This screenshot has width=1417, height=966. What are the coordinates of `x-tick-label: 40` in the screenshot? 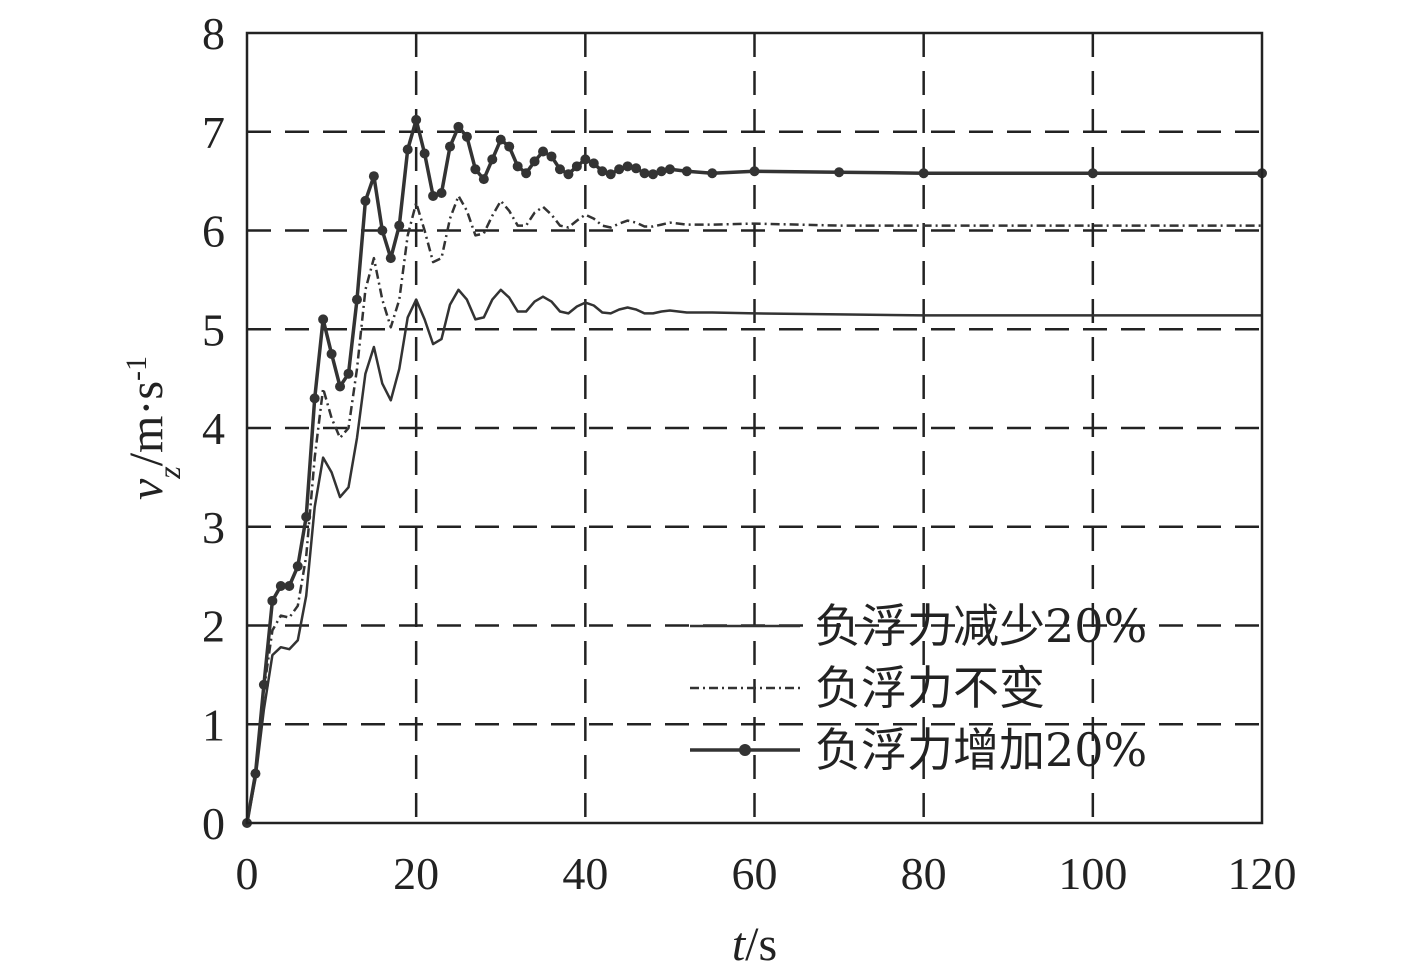 It's located at (585, 873).